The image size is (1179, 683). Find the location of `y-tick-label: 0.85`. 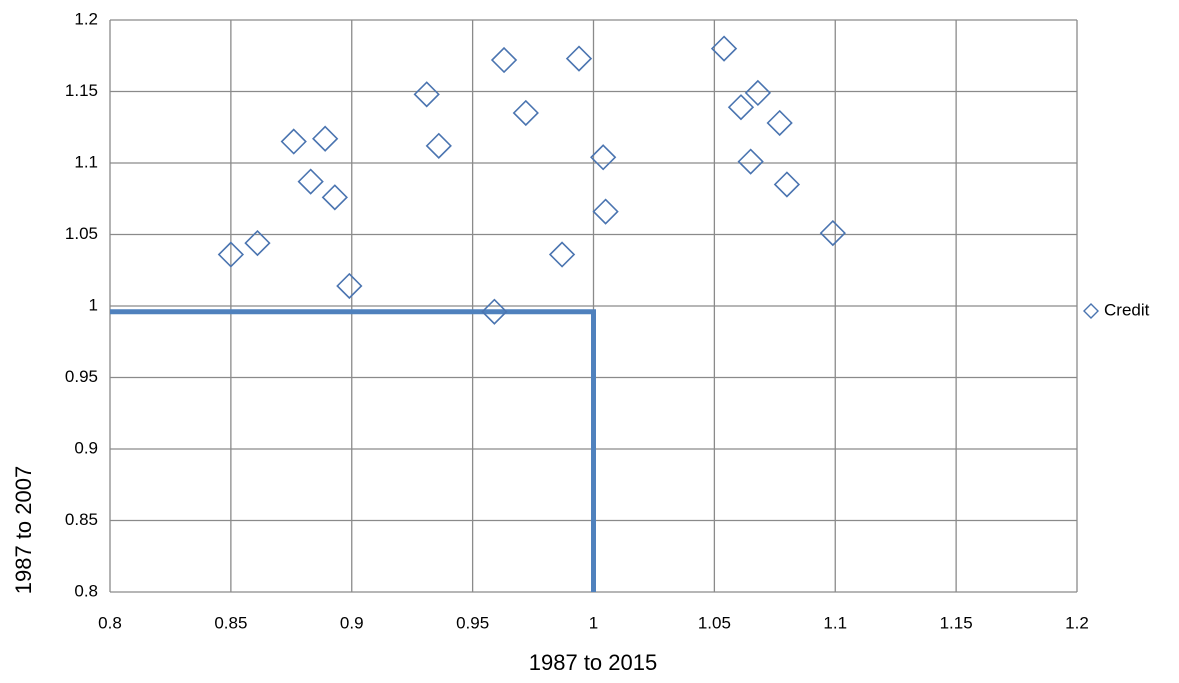

y-tick-label: 0.85 is located at coordinates (81, 519).